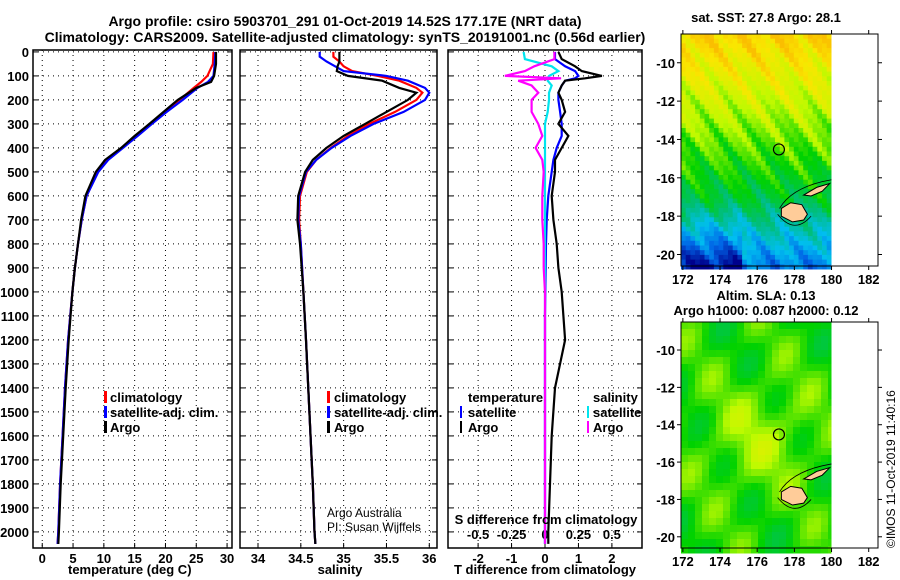  I want to click on x-tick-label: 1, so click(578, 558).